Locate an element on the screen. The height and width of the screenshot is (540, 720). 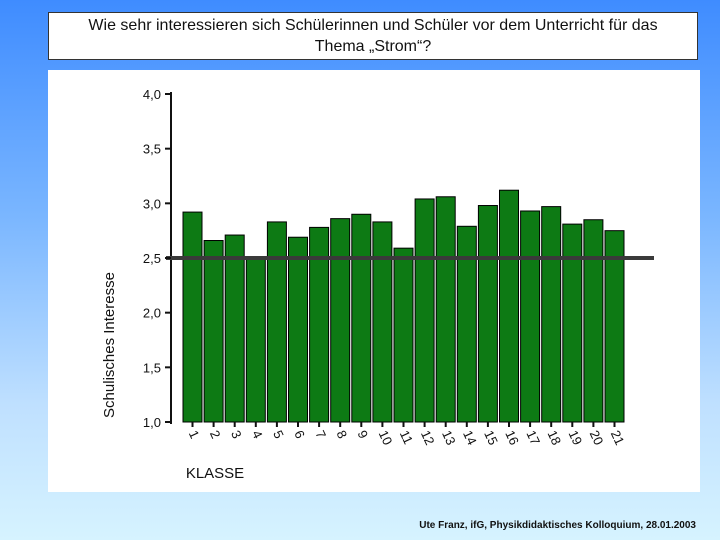
x-tick-label: 14 is located at coordinates (470, 437).